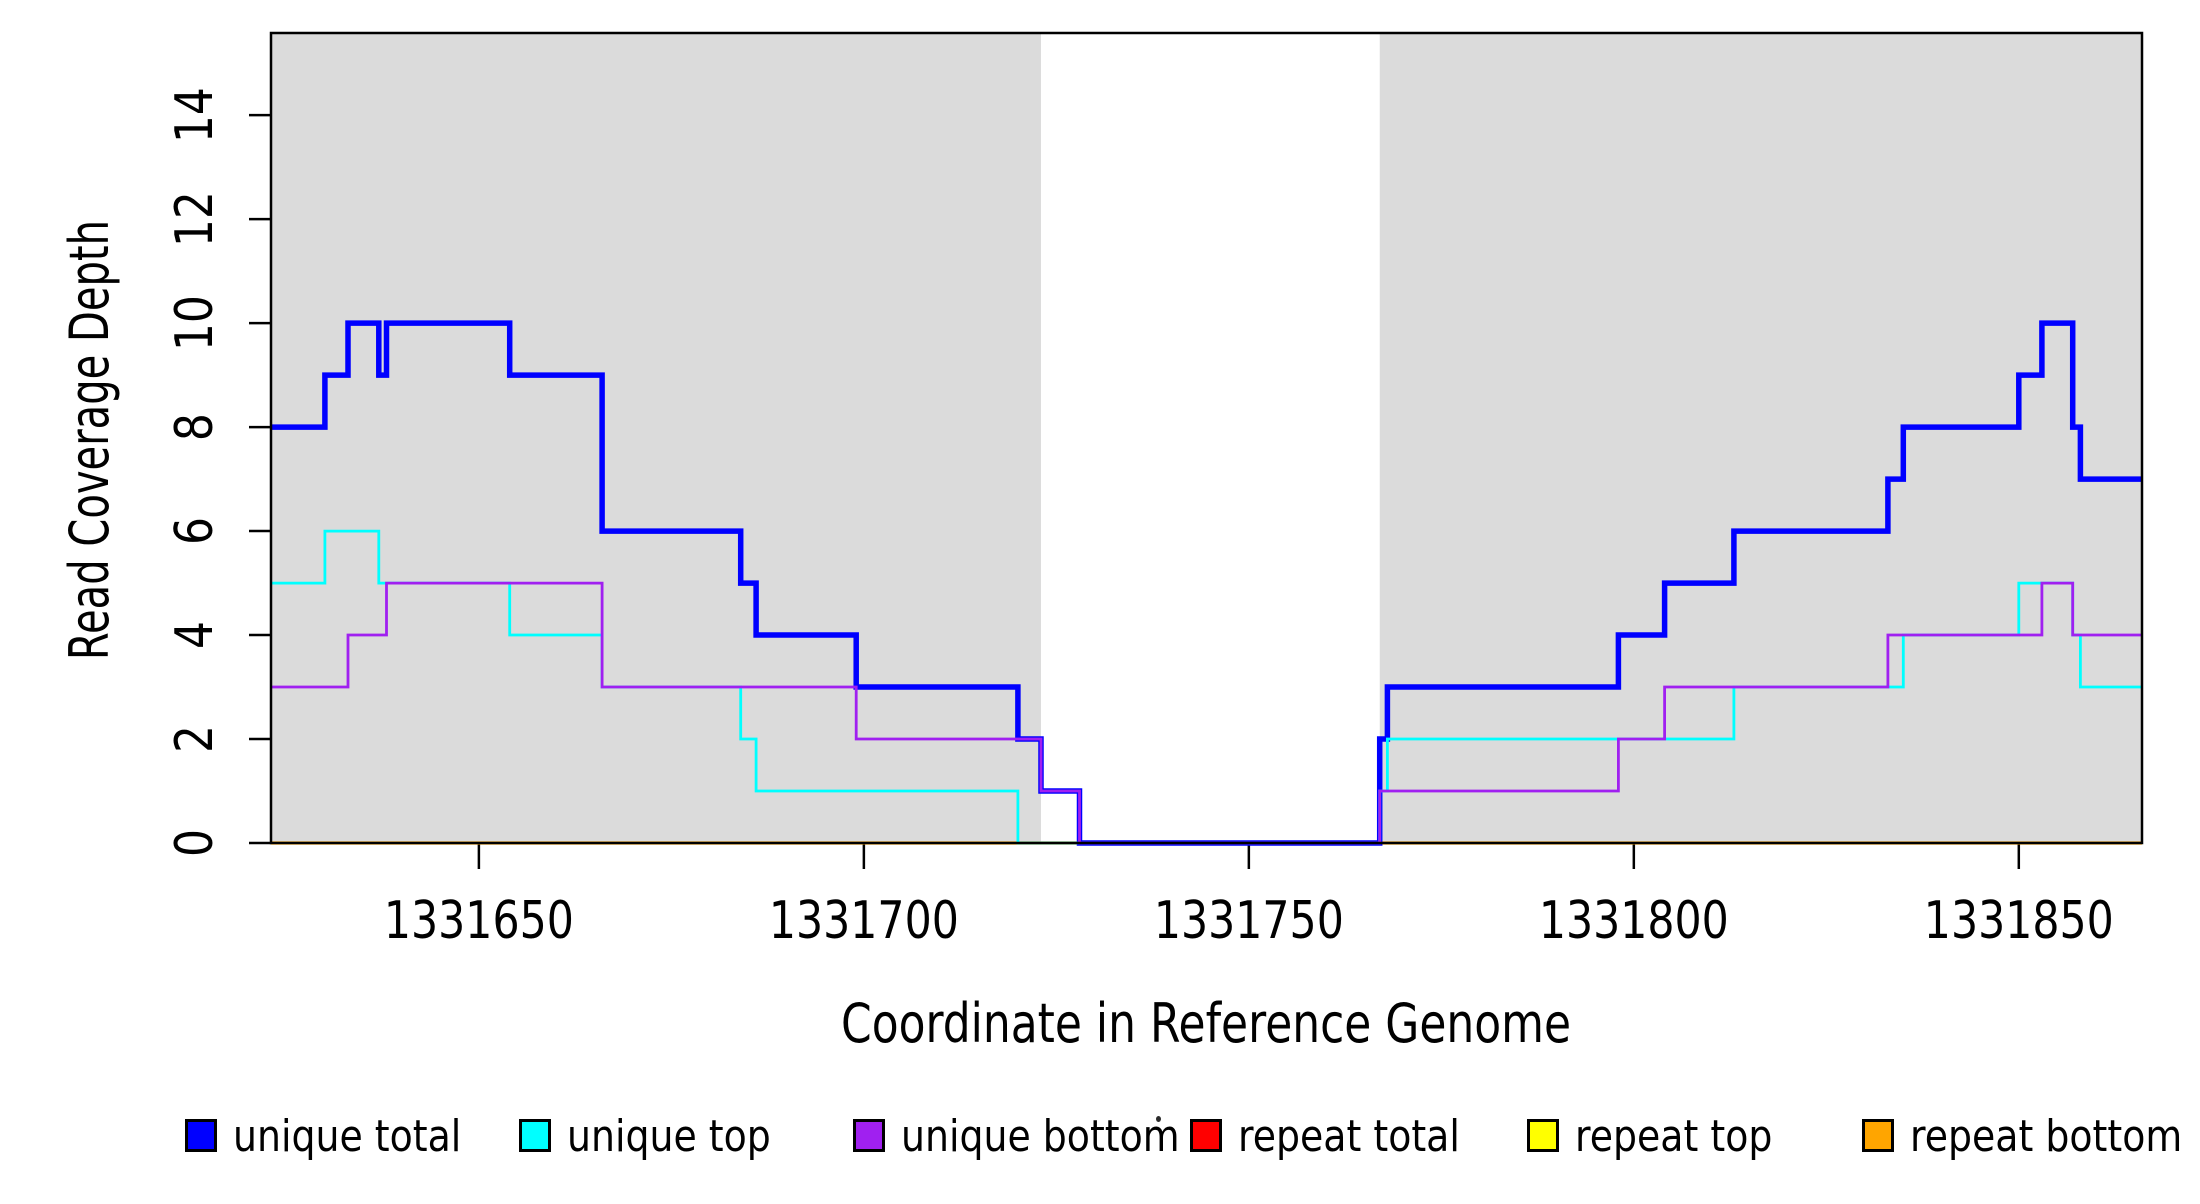 The height and width of the screenshot is (1204, 2200). What do you see at coordinates (347, 1136) in the screenshot?
I see `legend-label: unique total` at bounding box center [347, 1136].